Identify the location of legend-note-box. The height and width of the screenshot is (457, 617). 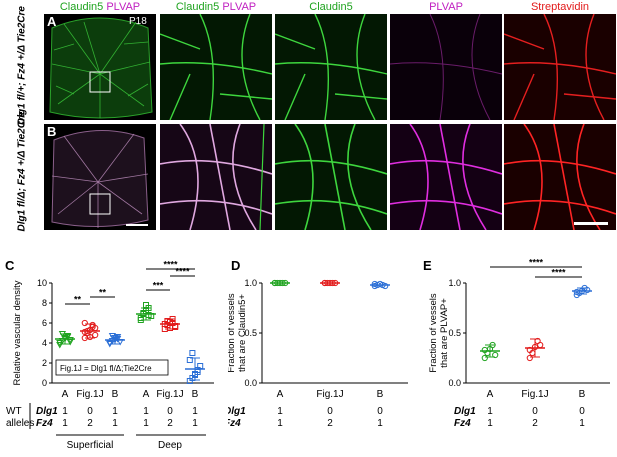
(112, 367).